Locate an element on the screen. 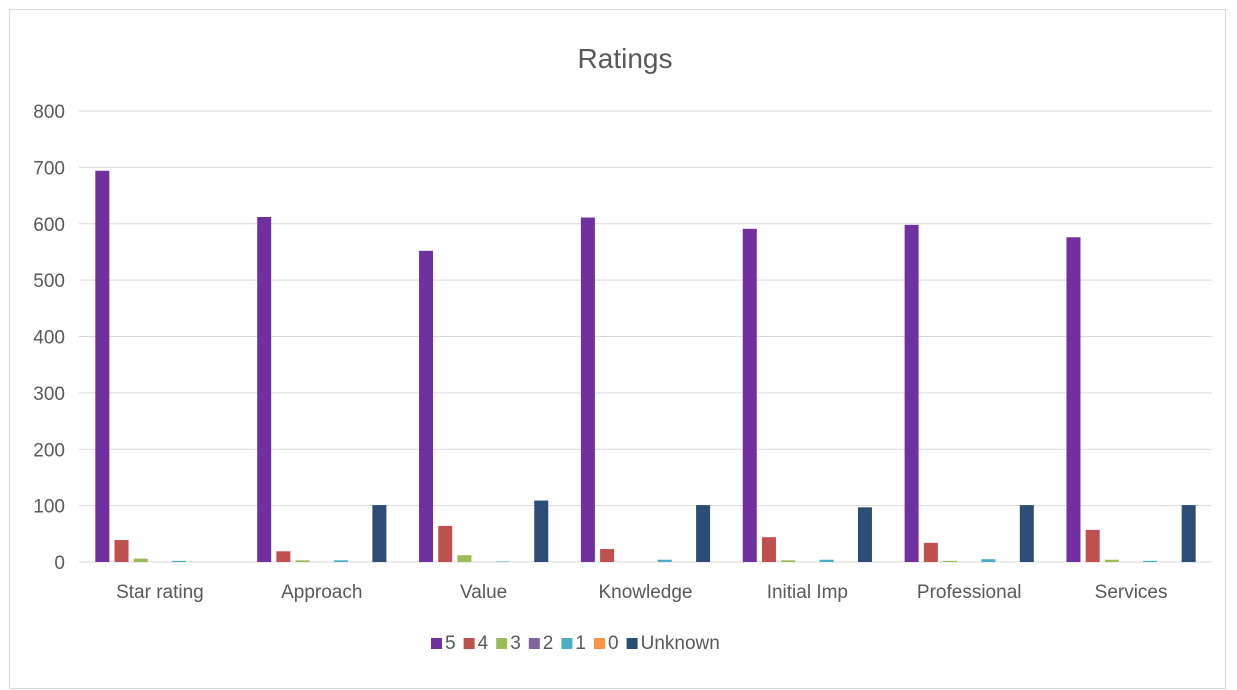 The width and height of the screenshot is (1237, 690). bar-5-star-rating is located at coordinates (102, 366).